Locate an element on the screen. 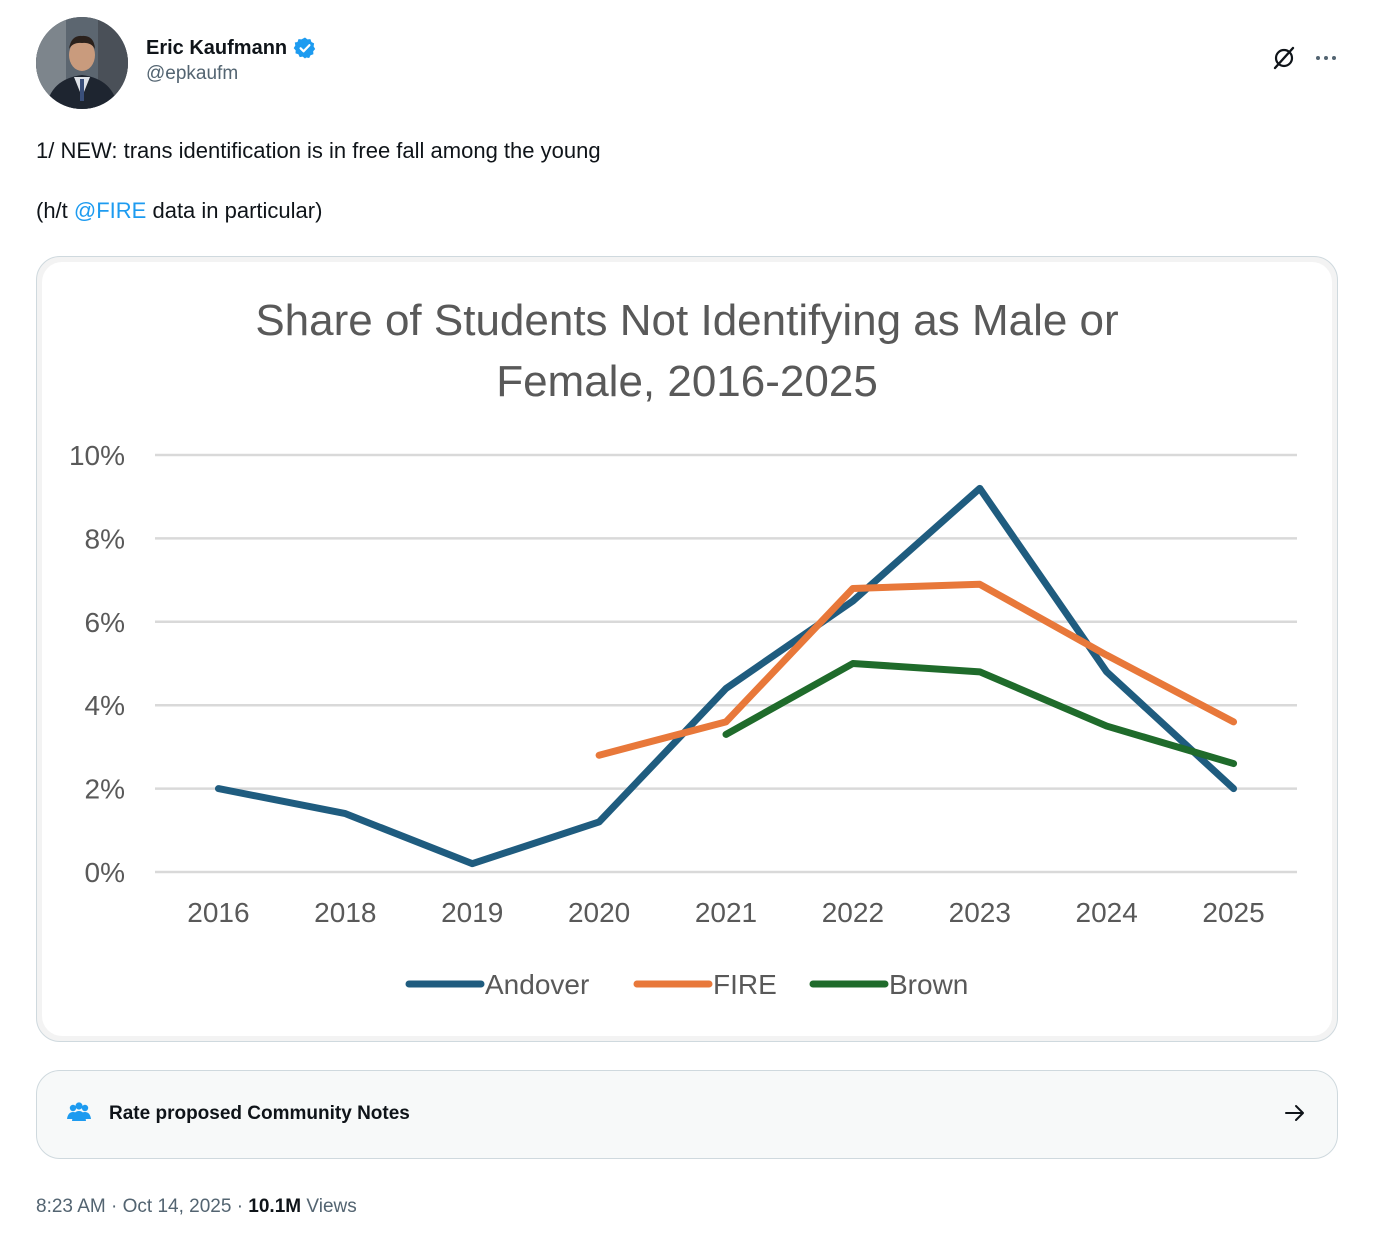 This screenshot has width=1374, height=1250. grok-icon is located at coordinates (1284, 58).